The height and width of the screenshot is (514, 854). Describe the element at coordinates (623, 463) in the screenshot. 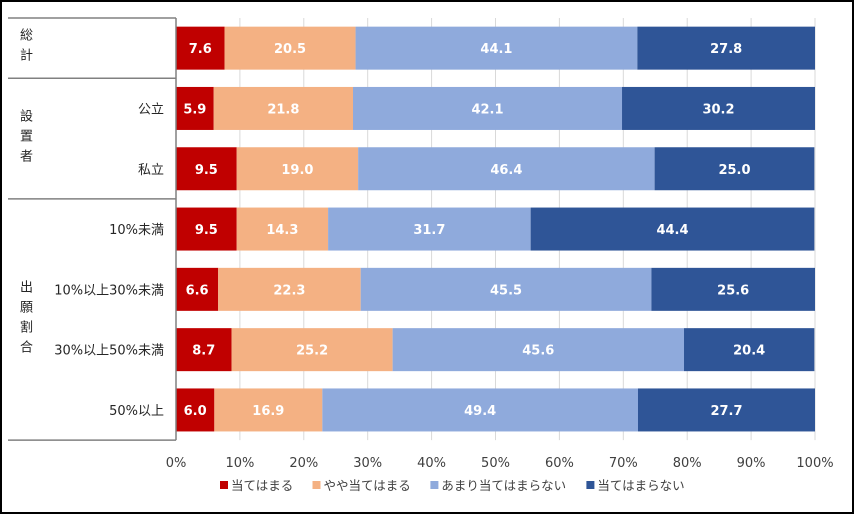

I see `x-tick-label: 70%` at that location.